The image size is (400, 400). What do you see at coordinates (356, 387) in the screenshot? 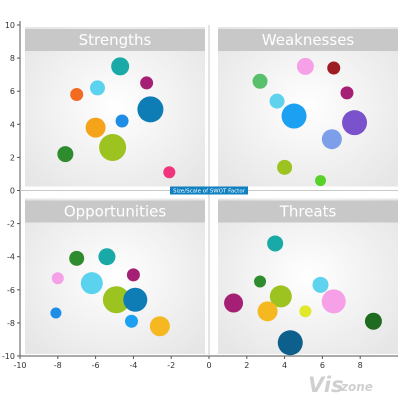
I see `watermark-logo-zone: zone` at bounding box center [356, 387].